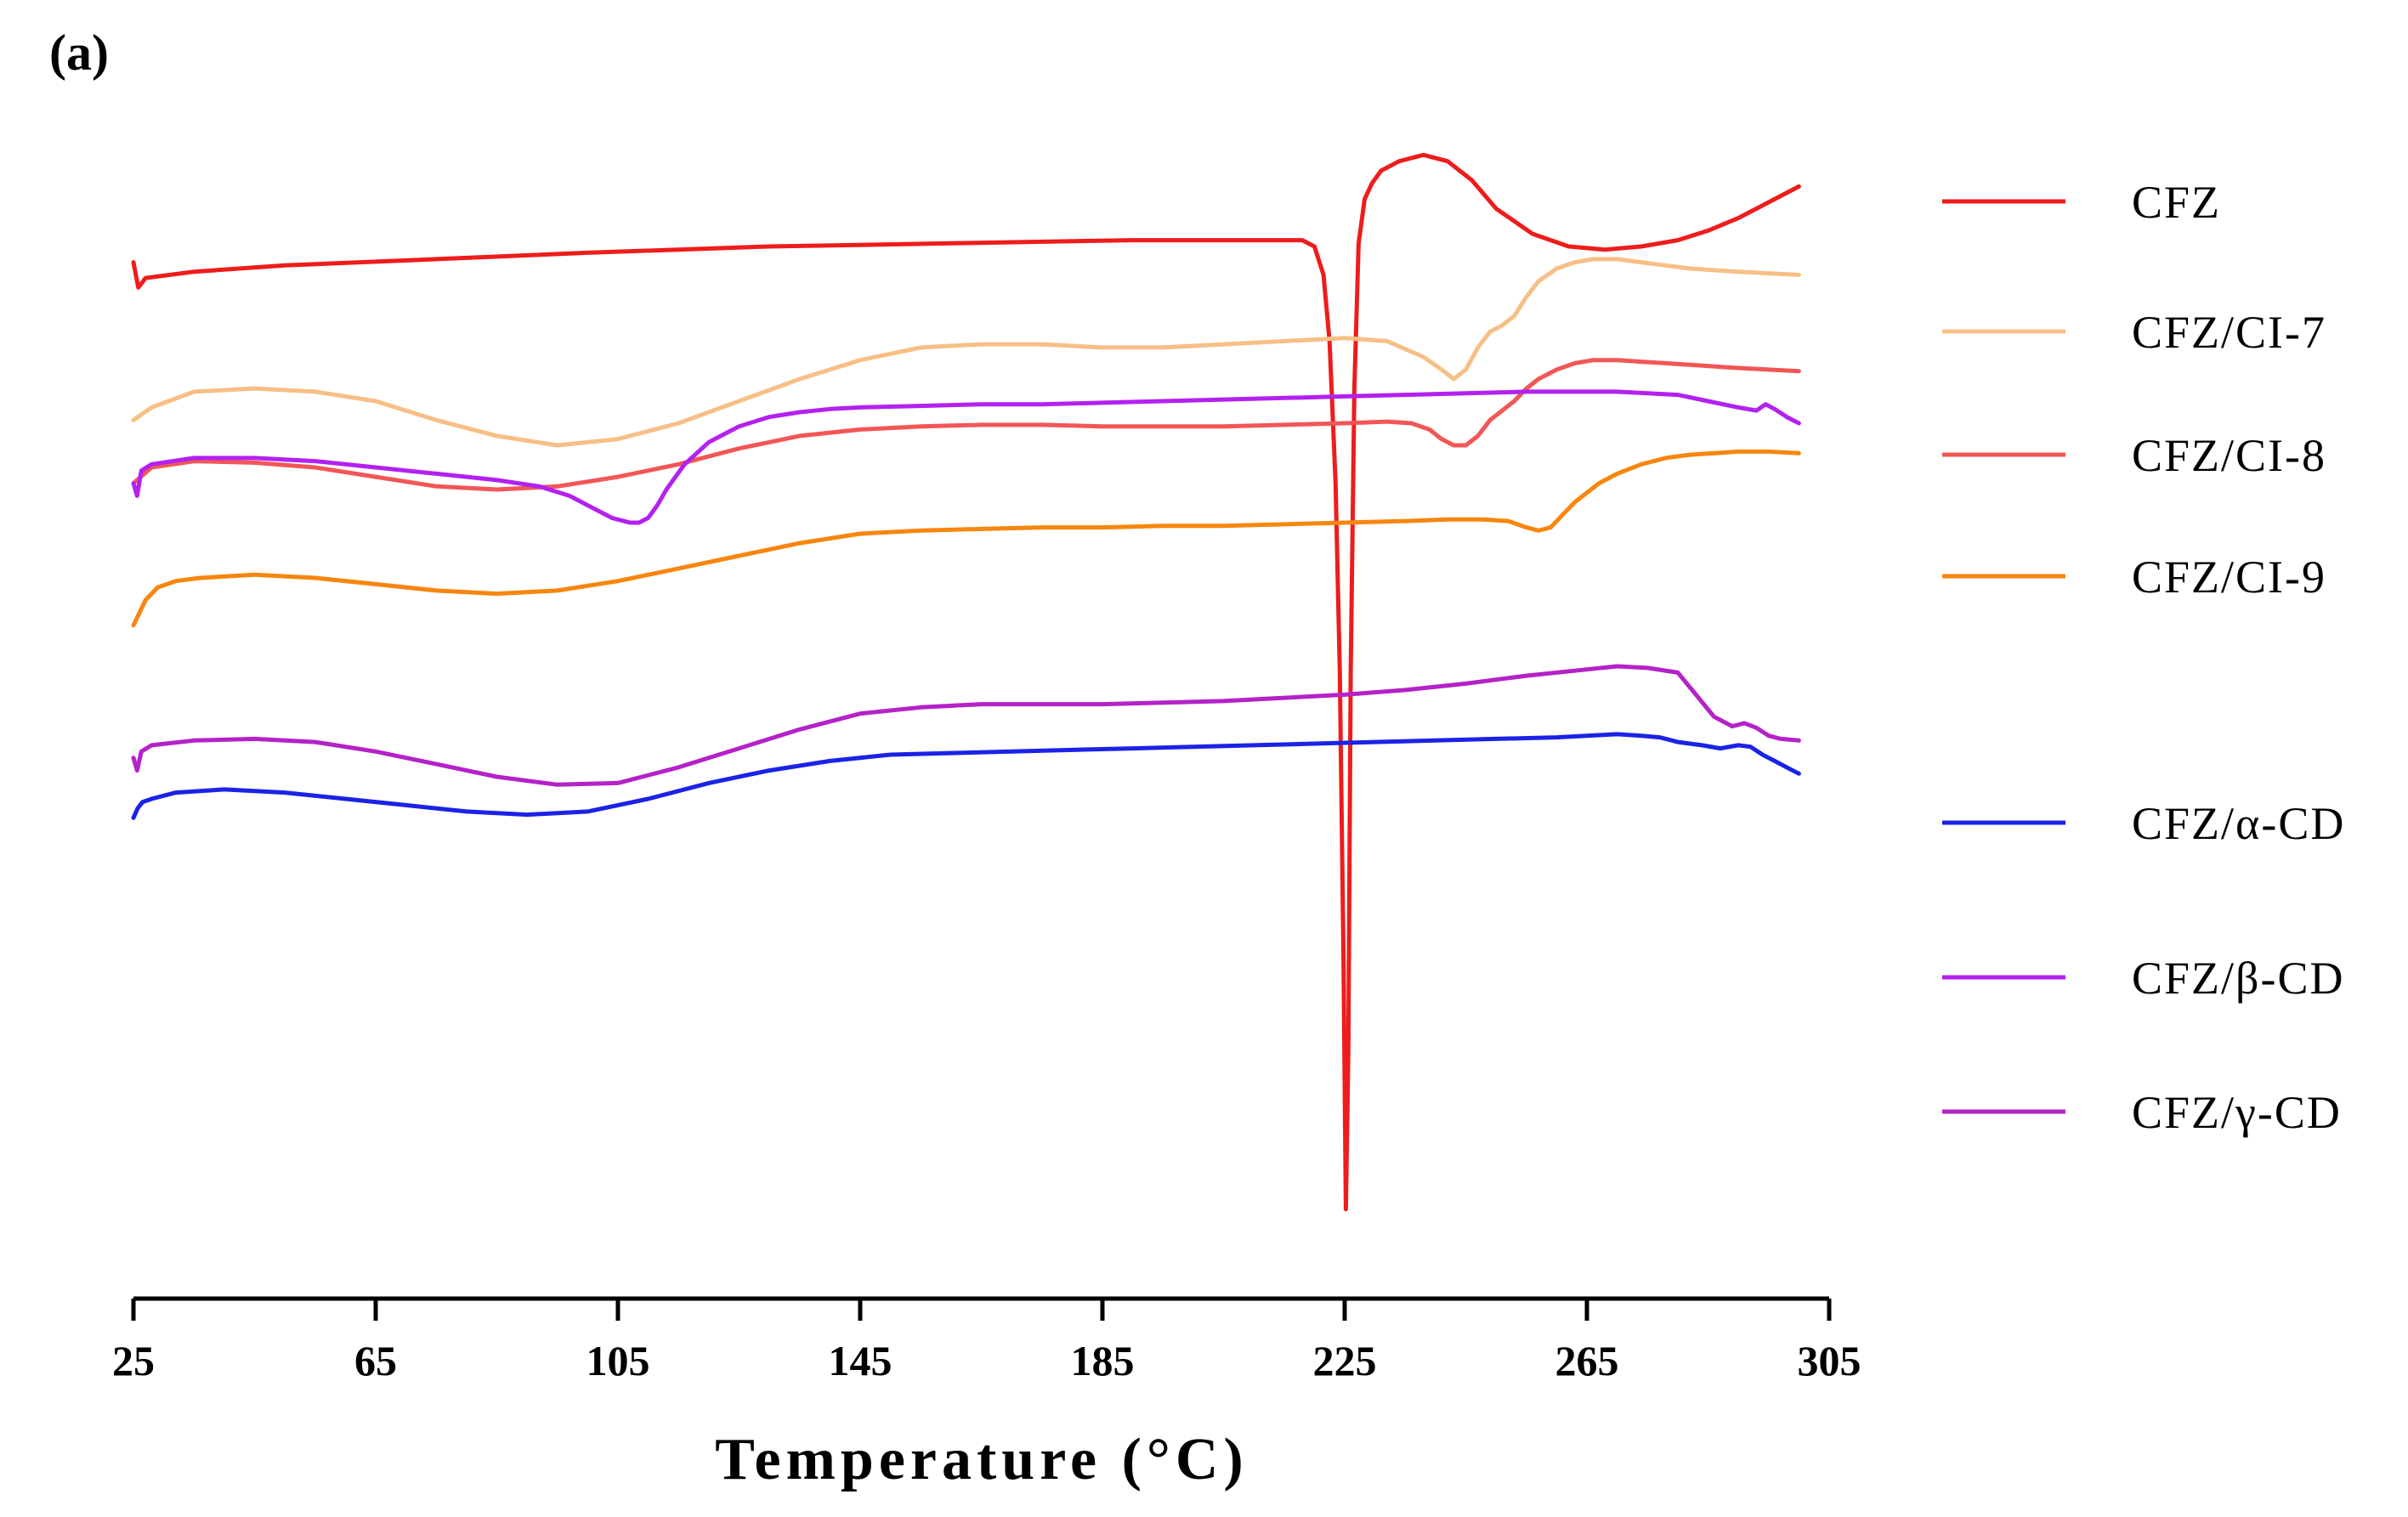 The height and width of the screenshot is (1517, 2408). Describe the element at coordinates (861, 1360) in the screenshot. I see `x-tick-label-145: 145` at that location.